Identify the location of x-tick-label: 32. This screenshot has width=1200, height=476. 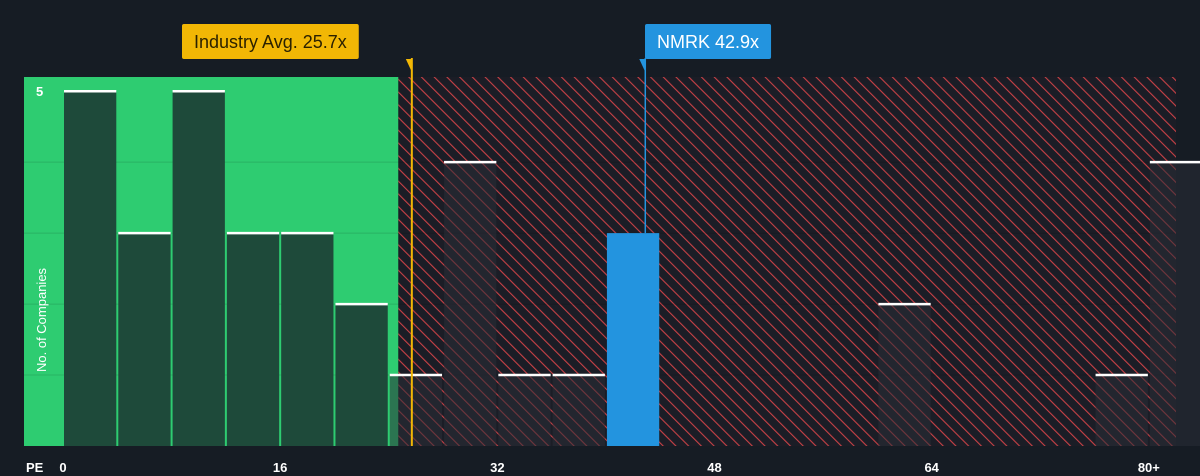
(497, 467).